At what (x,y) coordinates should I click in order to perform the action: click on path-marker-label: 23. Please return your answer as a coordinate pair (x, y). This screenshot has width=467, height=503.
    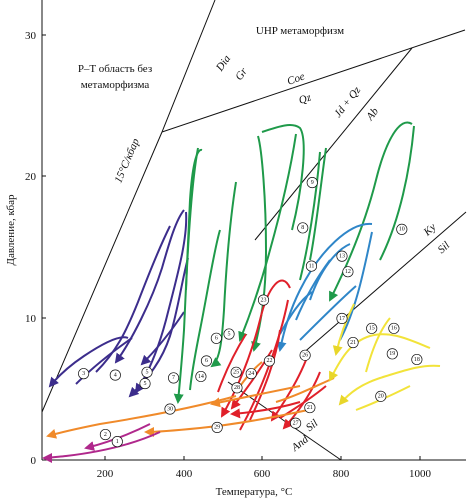
    Looking at the image, I should click on (264, 300).